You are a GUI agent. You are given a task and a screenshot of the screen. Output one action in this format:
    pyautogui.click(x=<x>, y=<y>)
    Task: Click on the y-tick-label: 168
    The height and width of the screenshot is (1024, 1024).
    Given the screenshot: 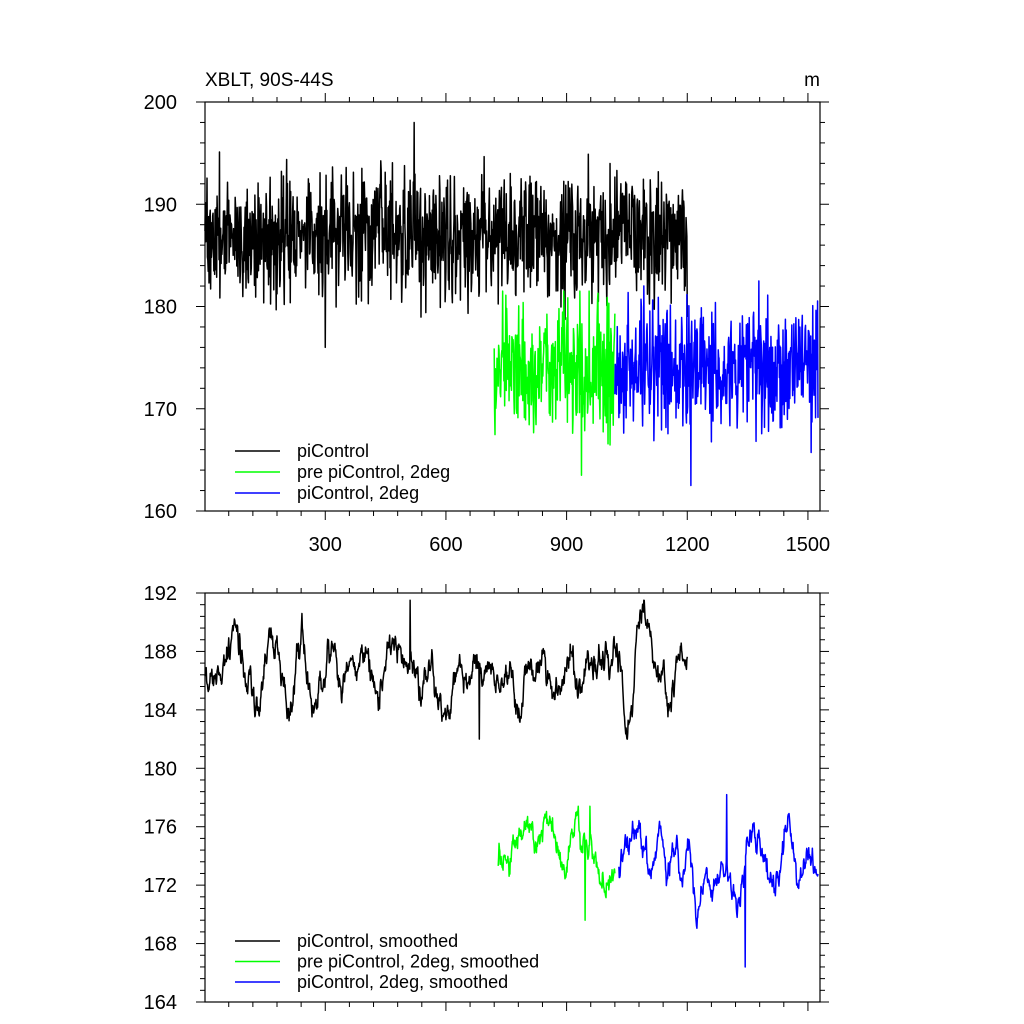 What is the action you would take?
    pyautogui.click(x=160, y=945)
    